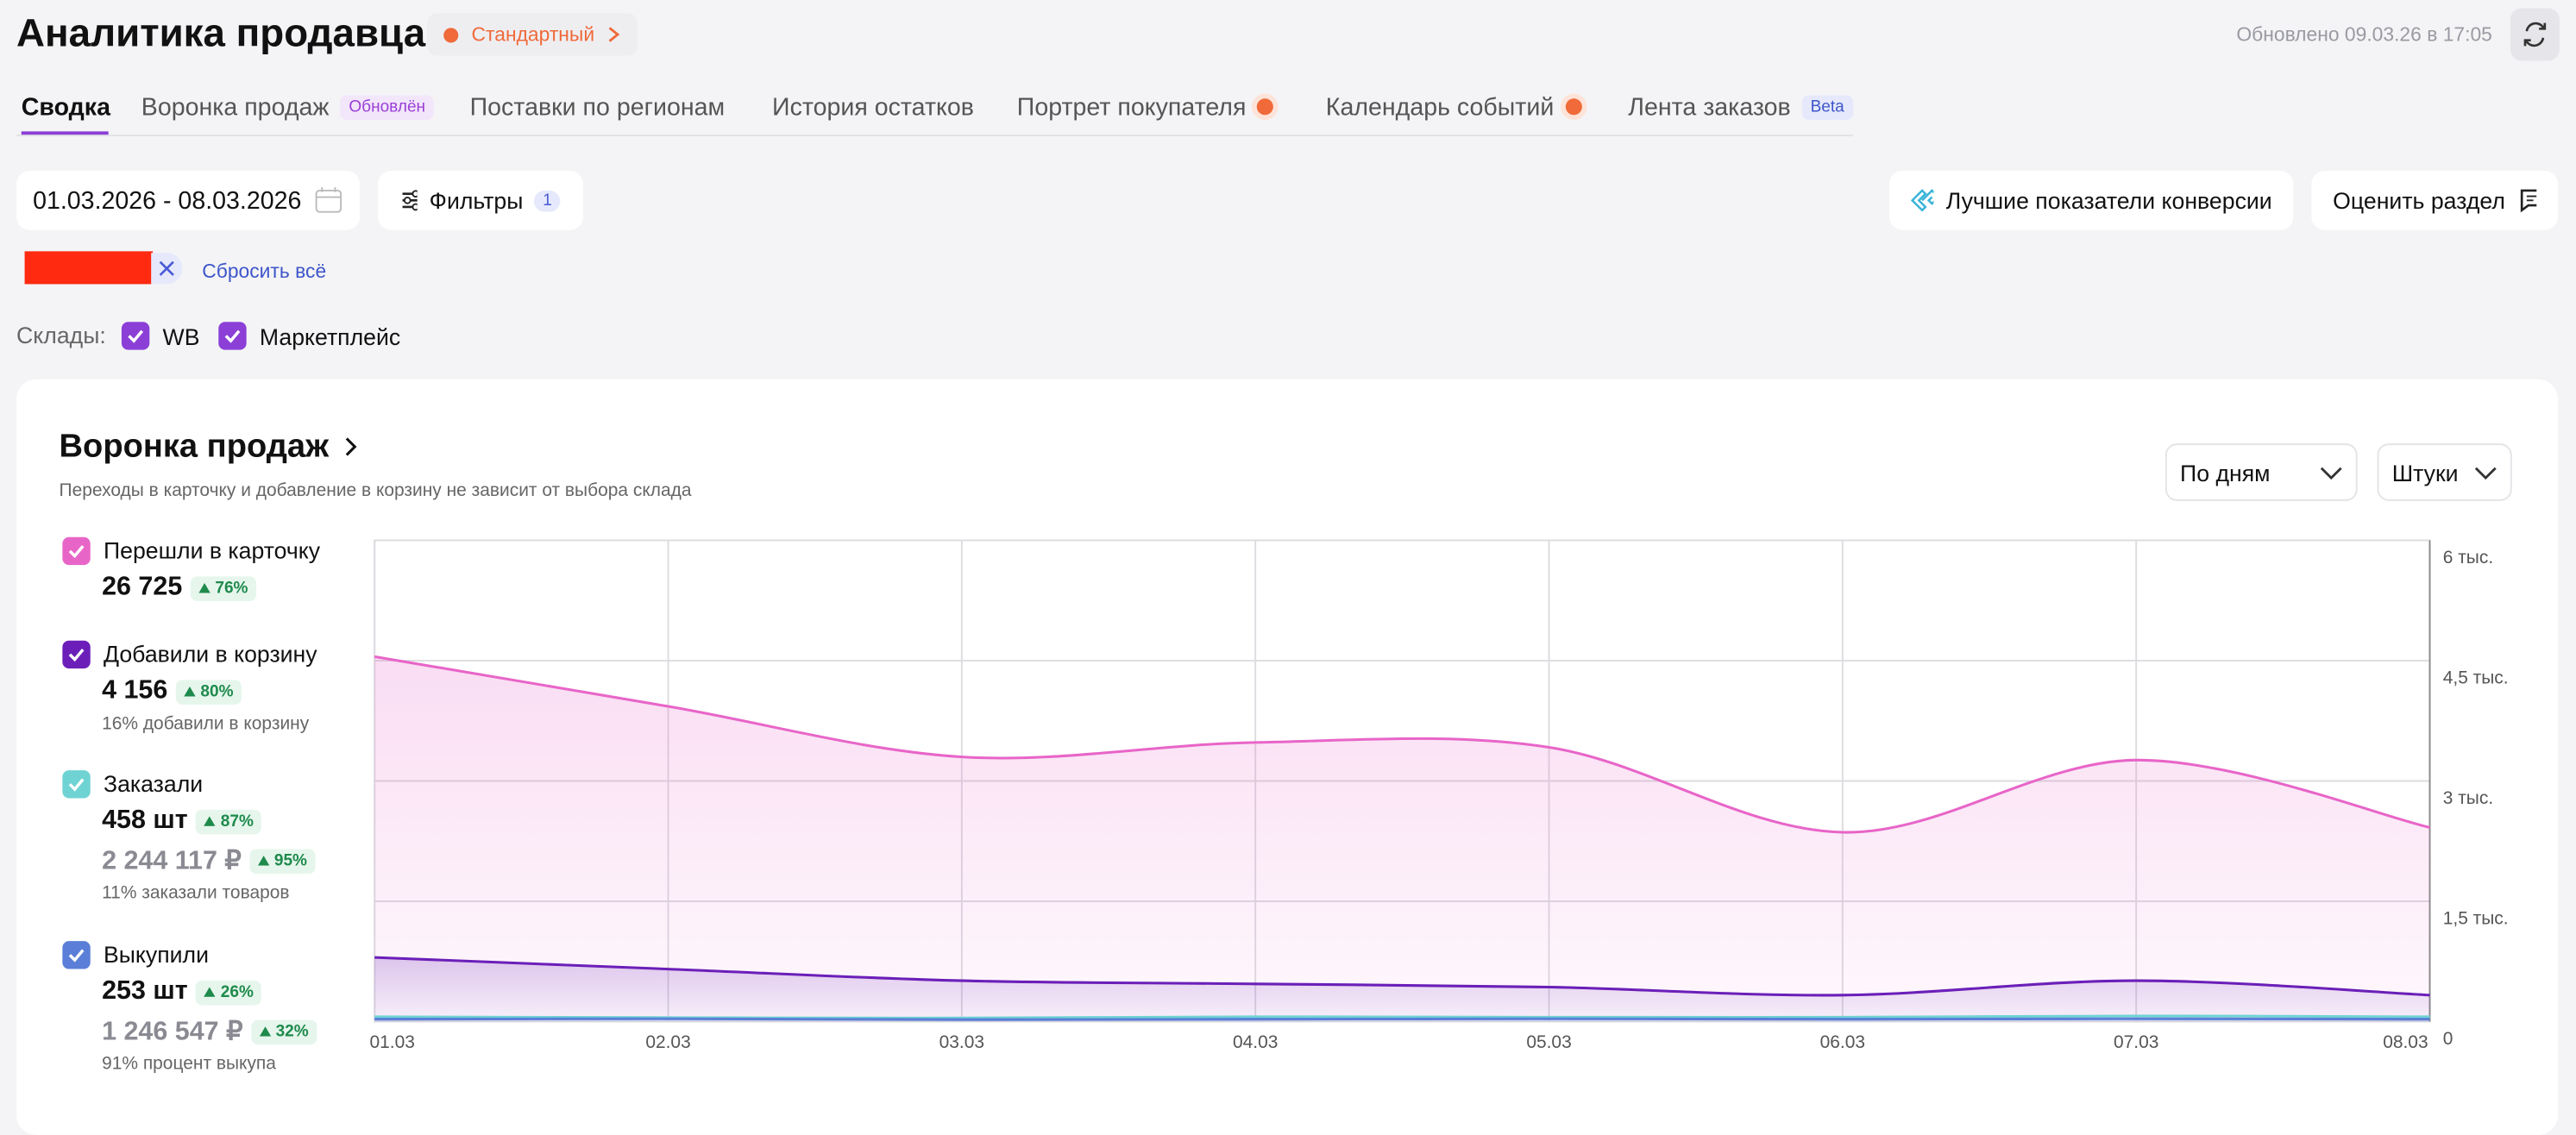  What do you see at coordinates (614, 34) in the screenshot?
I see `chevron` at bounding box center [614, 34].